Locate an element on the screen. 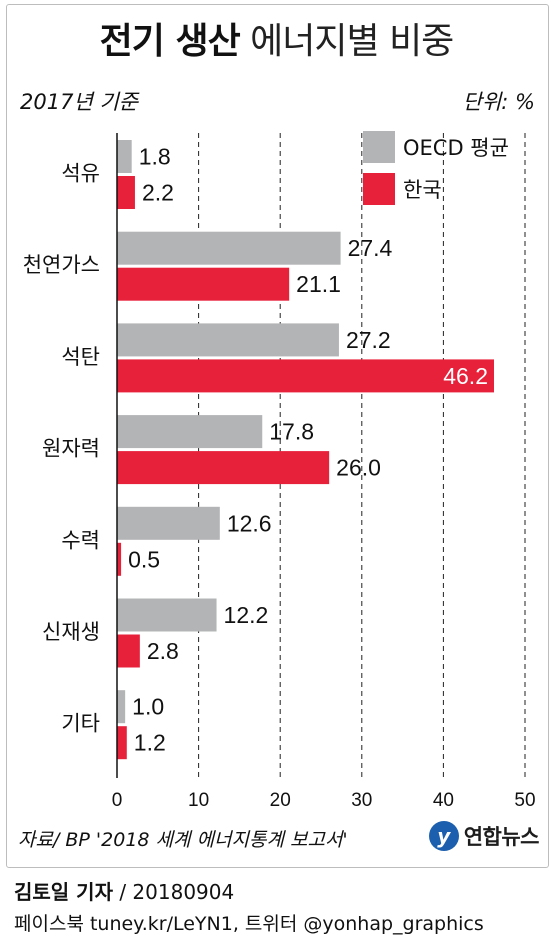 The height and width of the screenshot is (942, 553). data-label: 1.0 is located at coordinates (148, 707).